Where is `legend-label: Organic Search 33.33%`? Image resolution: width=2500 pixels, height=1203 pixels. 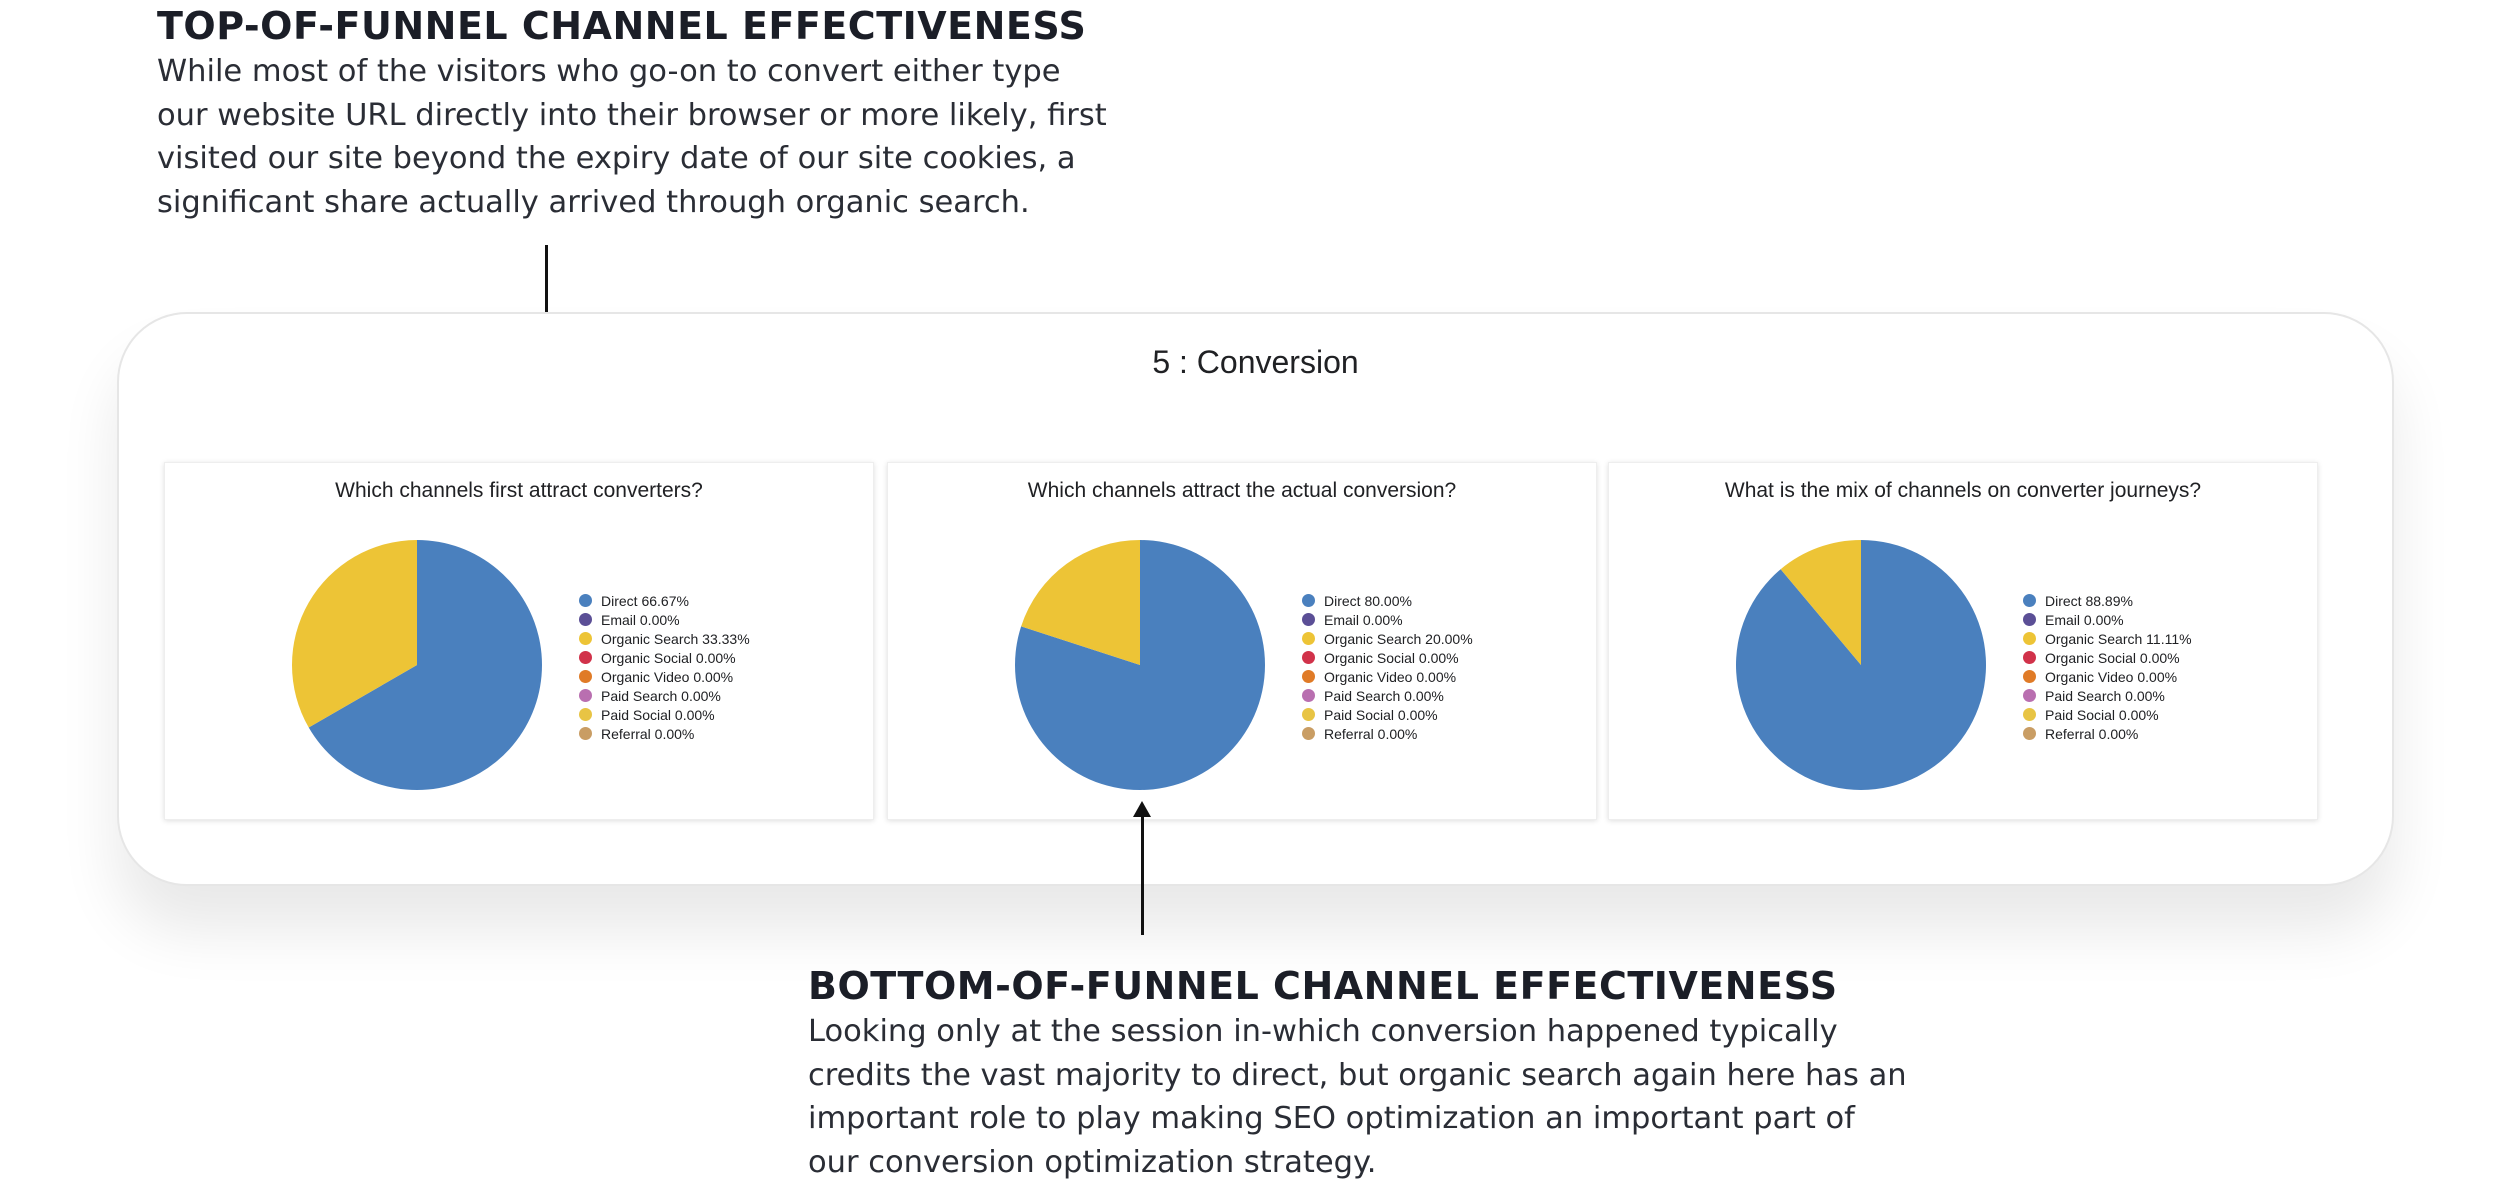 legend-label: Organic Search 33.33% is located at coordinates (675, 638).